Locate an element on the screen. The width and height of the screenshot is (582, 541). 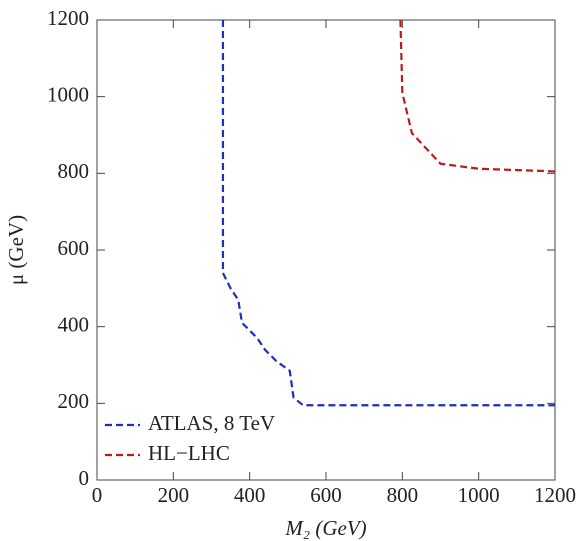
legend-label: ATLAS, 8 TeV is located at coordinates (211, 423).